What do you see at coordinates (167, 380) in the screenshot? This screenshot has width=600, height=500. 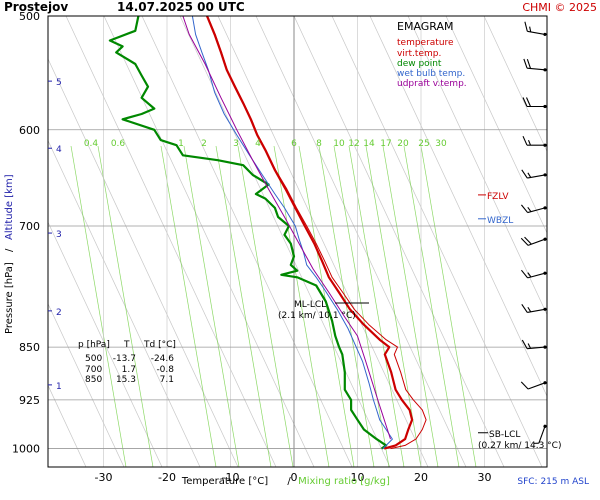 I see `table-cell-td-850: 7.1` at bounding box center [167, 380].